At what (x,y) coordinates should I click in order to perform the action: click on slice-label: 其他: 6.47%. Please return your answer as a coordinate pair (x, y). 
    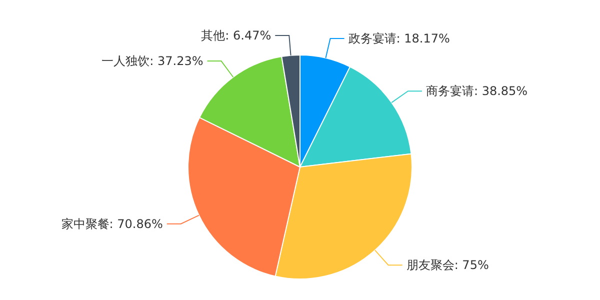
    Looking at the image, I should click on (236, 35).